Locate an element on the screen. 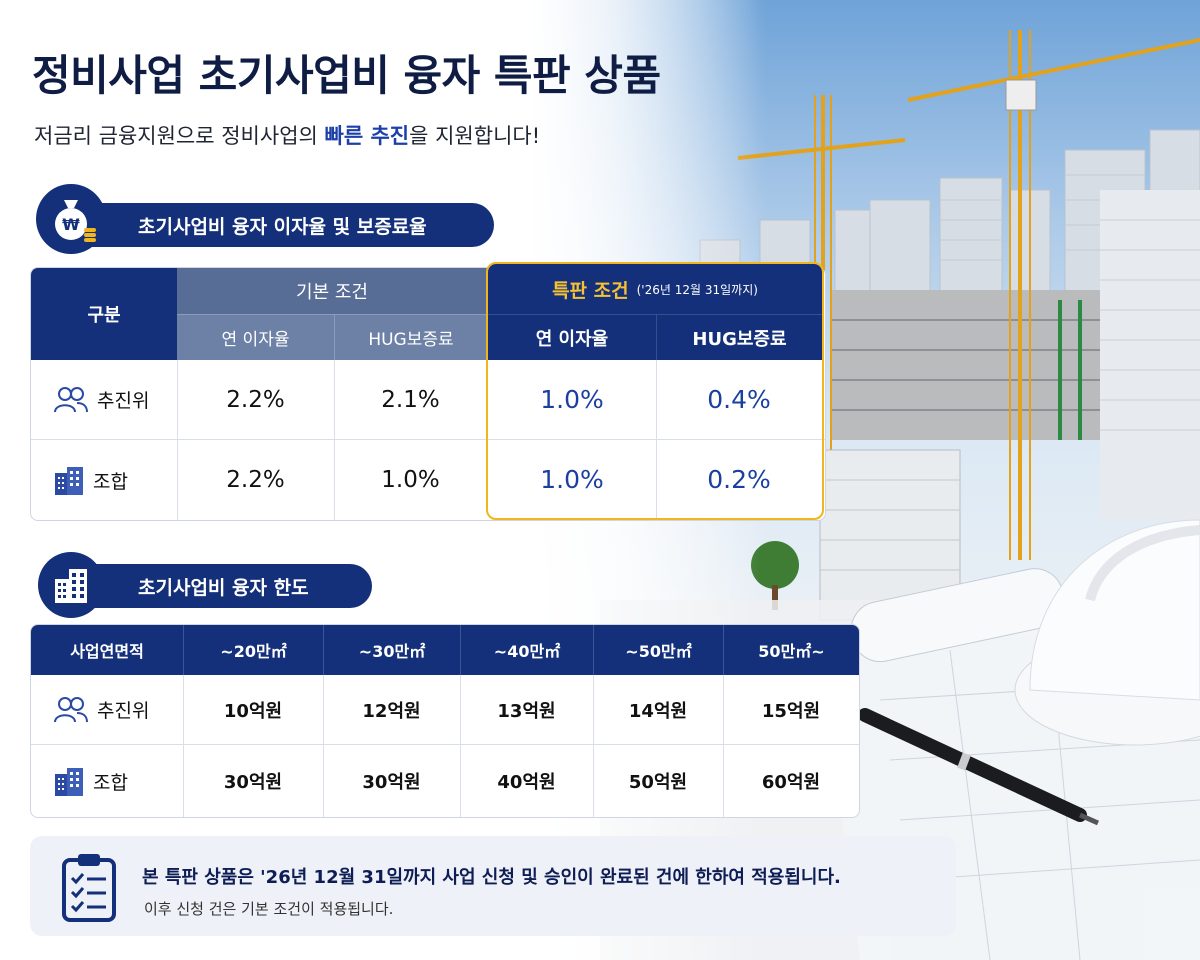 The width and height of the screenshot is (1200, 960). limit-header-30: ~30만㎡ is located at coordinates (391, 650).